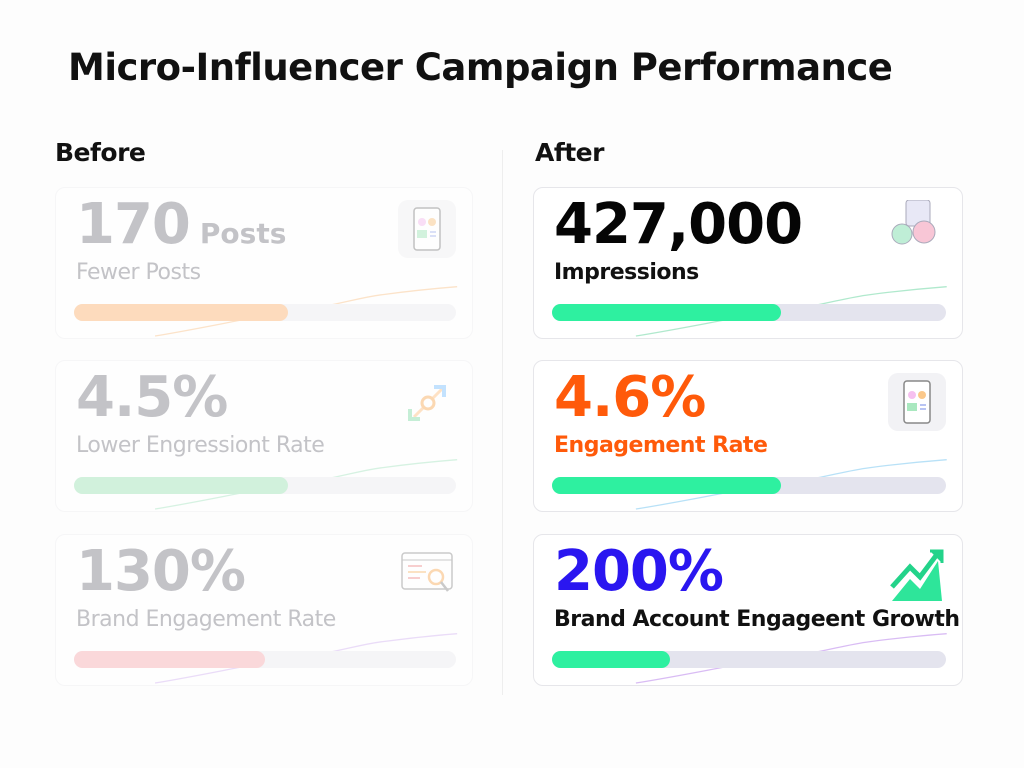  What do you see at coordinates (630, 397) in the screenshot?
I see `metric-value: 4.6%` at bounding box center [630, 397].